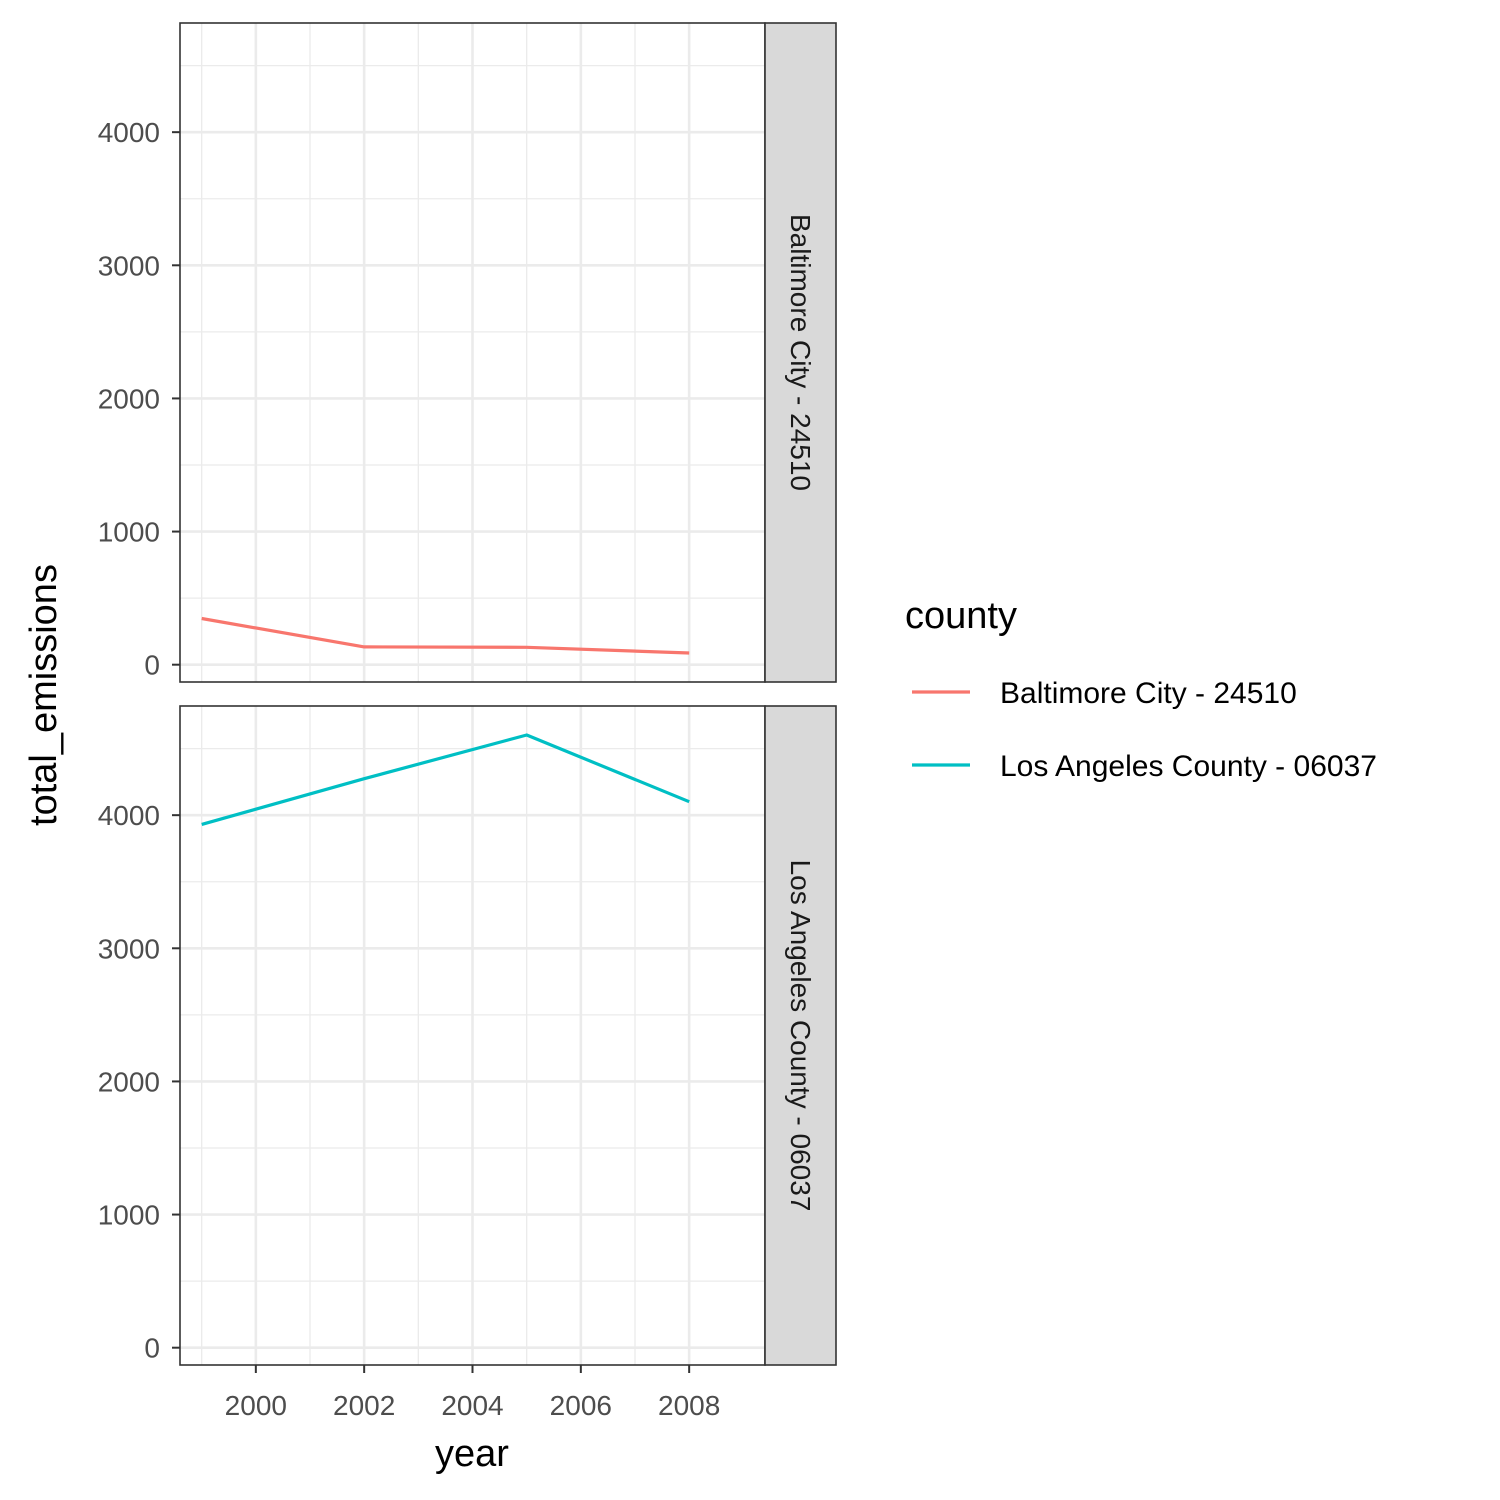  What do you see at coordinates (1188, 766) in the screenshot?
I see `legend-label: Los Angeles County - 06037` at bounding box center [1188, 766].